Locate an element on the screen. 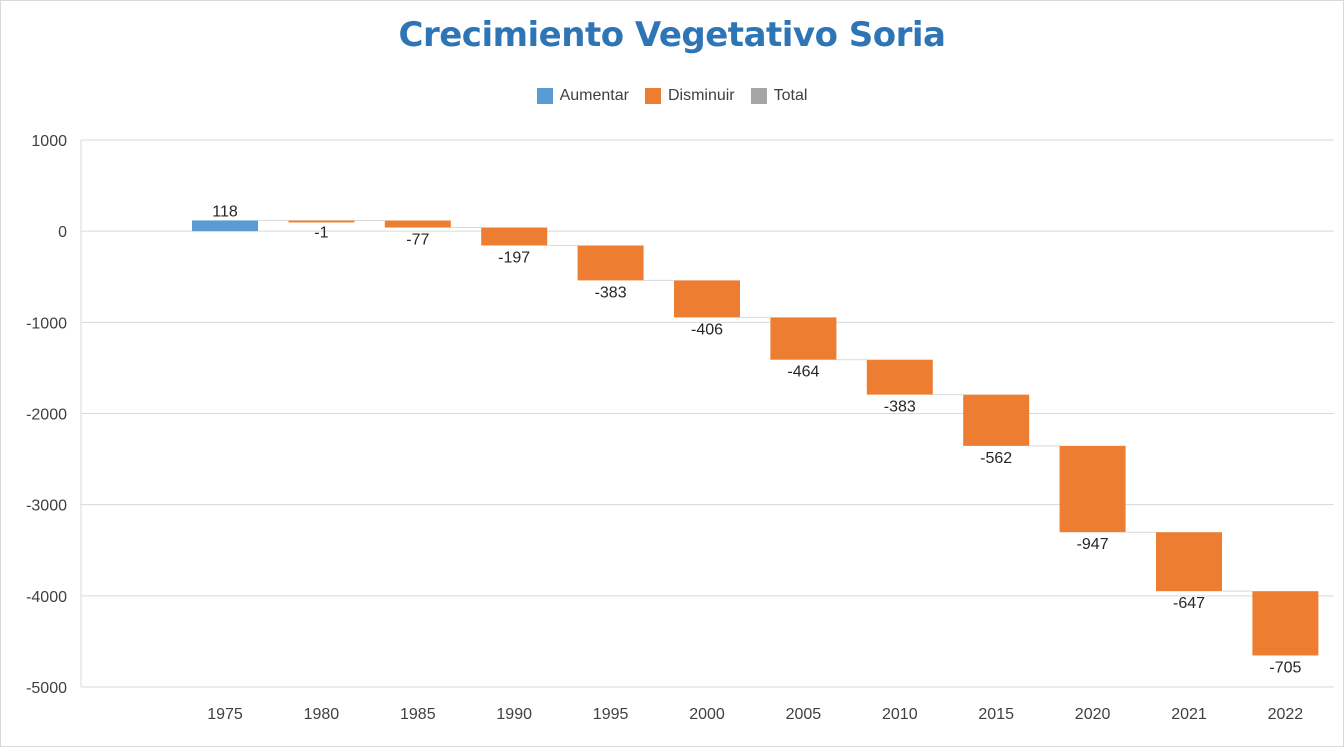 This screenshot has width=1344, height=747. x-tick-label: 2015 is located at coordinates (996, 714).